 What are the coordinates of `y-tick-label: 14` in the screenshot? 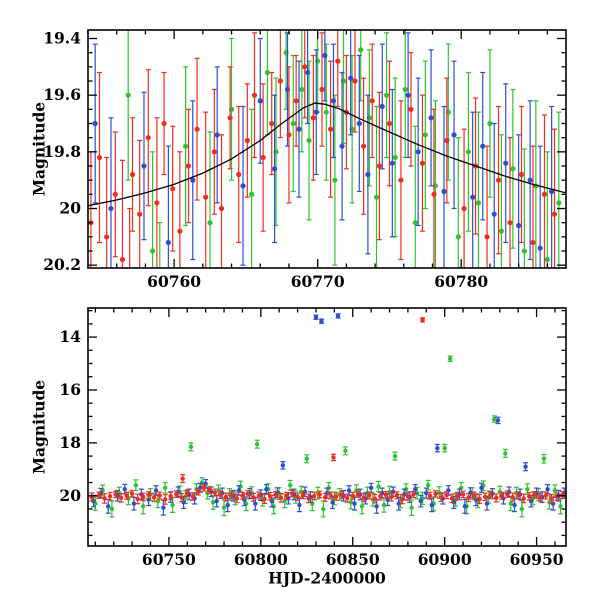 It's located at (70, 336).